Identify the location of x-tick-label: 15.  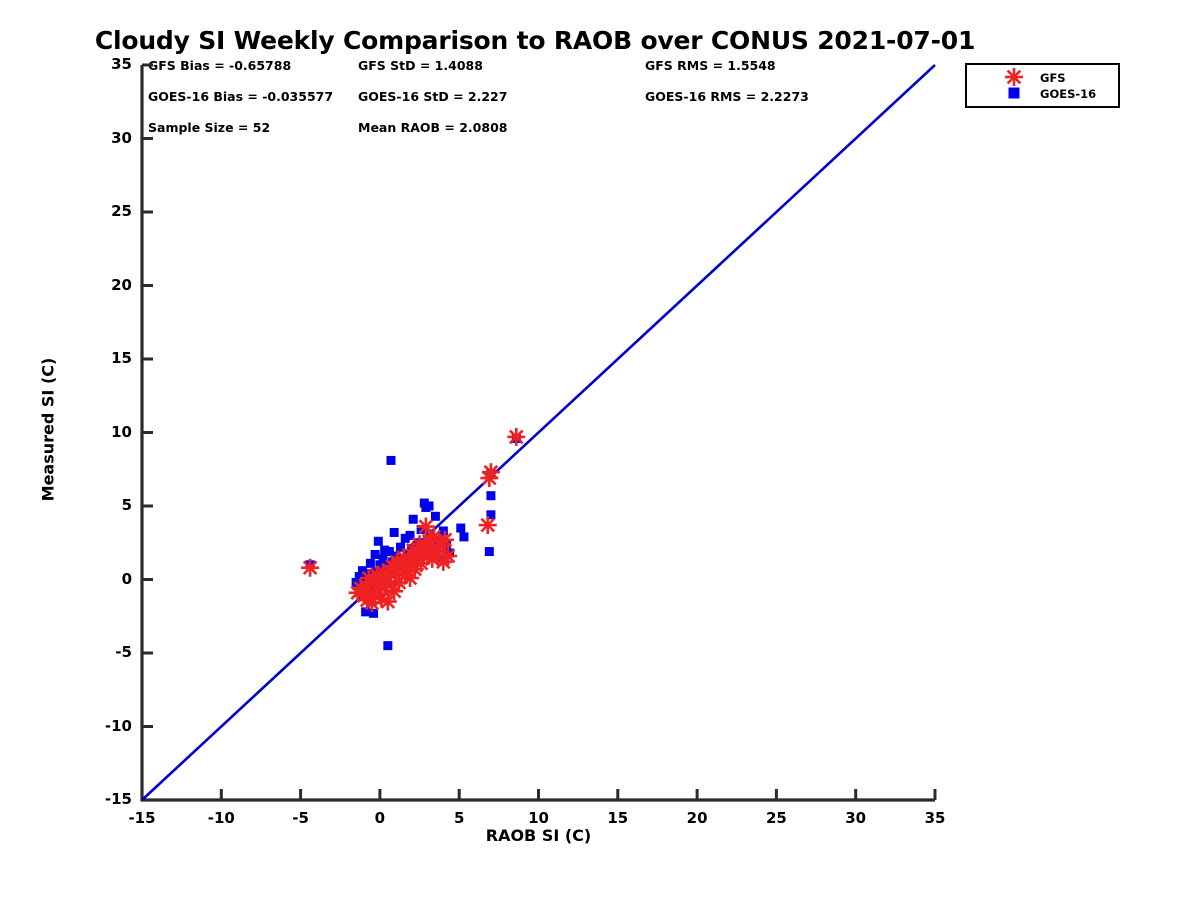
(618, 818).